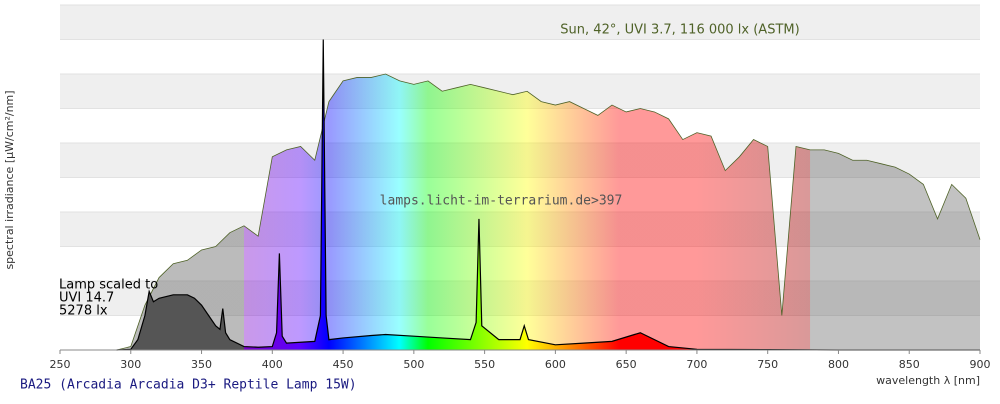  What do you see at coordinates (343, 364) in the screenshot?
I see `x-tick-label: 450` at bounding box center [343, 364].